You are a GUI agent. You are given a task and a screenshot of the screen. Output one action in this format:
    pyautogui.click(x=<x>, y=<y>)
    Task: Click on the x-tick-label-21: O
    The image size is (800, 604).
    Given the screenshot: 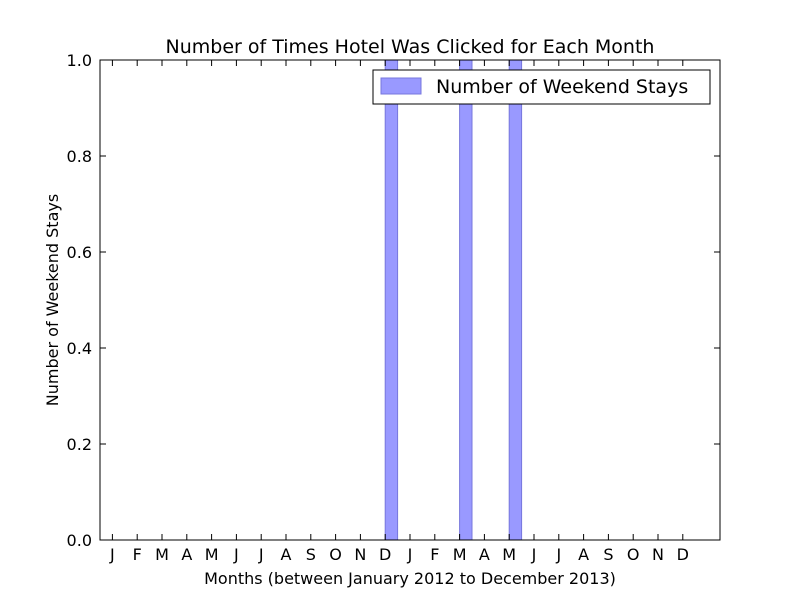 What is the action you would take?
    pyautogui.click(x=633, y=554)
    